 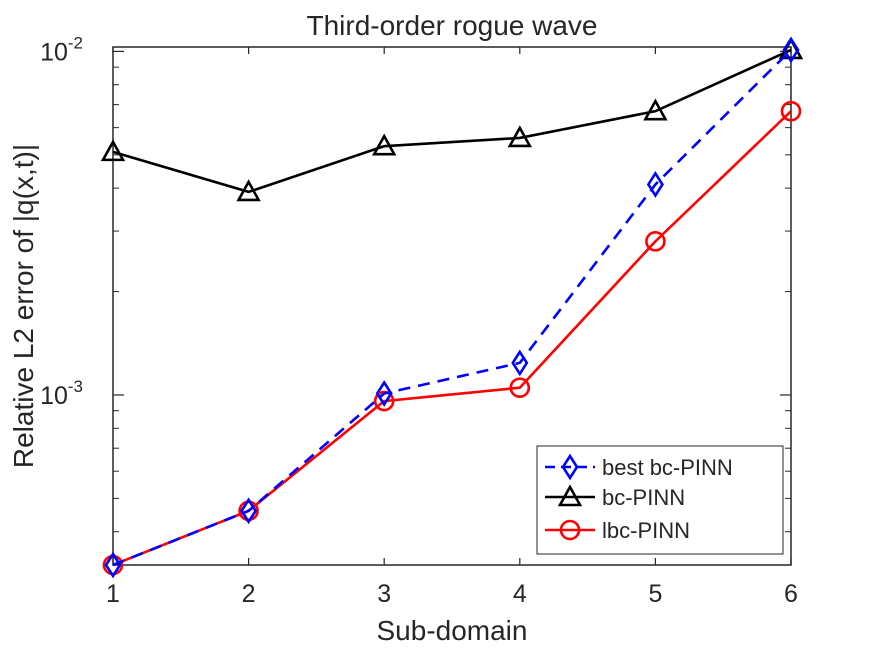 What do you see at coordinates (23, 306) in the screenshot?
I see `y-axis-label: Relative L2 error of |q(x,t)|` at bounding box center [23, 306].